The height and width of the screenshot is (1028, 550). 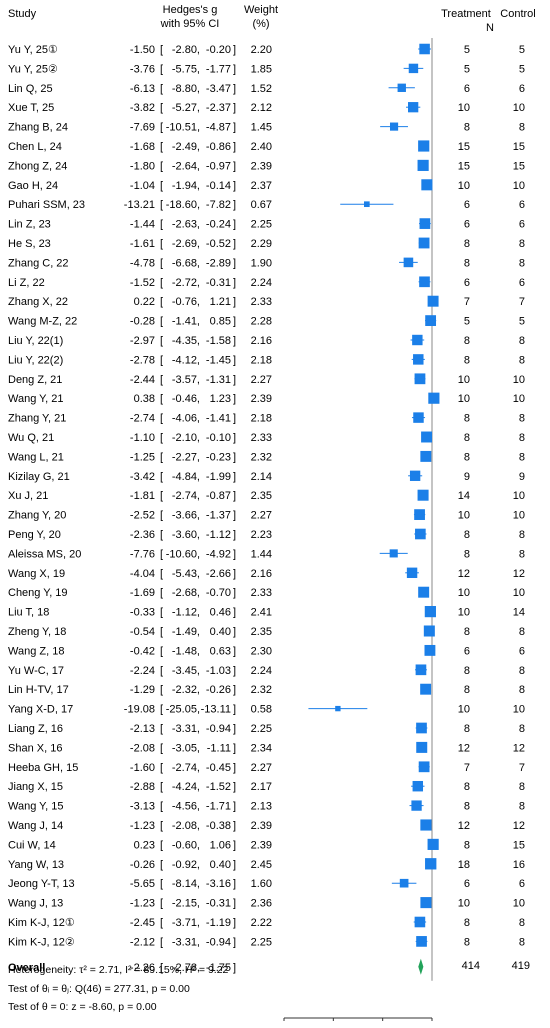 What do you see at coordinates (519, 748) in the screenshot?
I see `control-n: 12` at bounding box center [519, 748].